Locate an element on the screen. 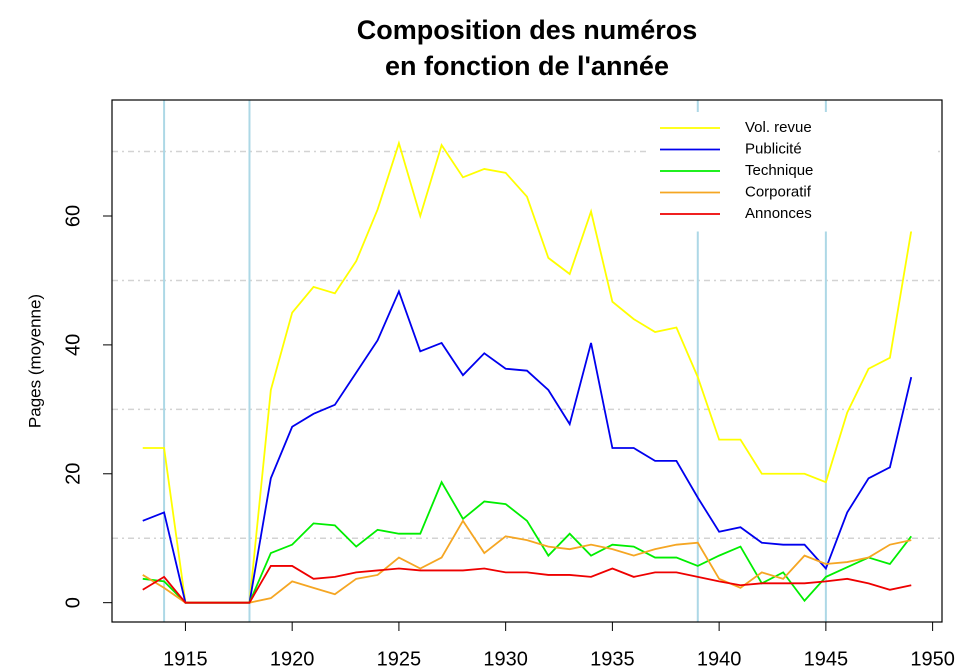 This screenshot has width=962, height=671. y-tick-label: 20 is located at coordinates (73, 474).